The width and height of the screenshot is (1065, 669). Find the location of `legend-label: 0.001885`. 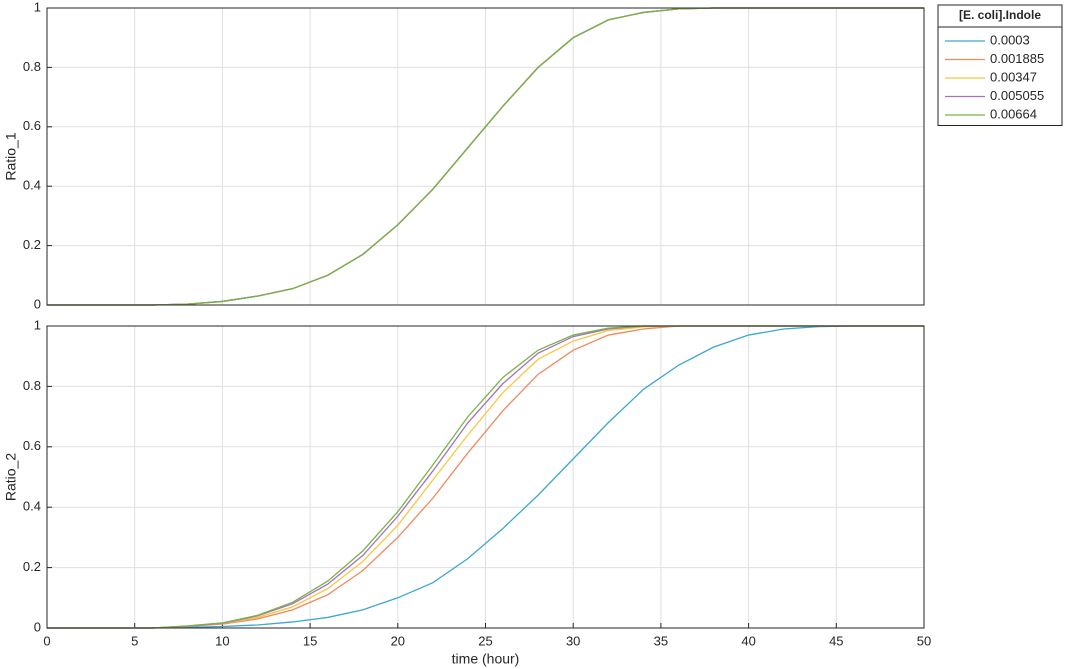

legend-label: 0.001885 is located at coordinates (1017, 58).